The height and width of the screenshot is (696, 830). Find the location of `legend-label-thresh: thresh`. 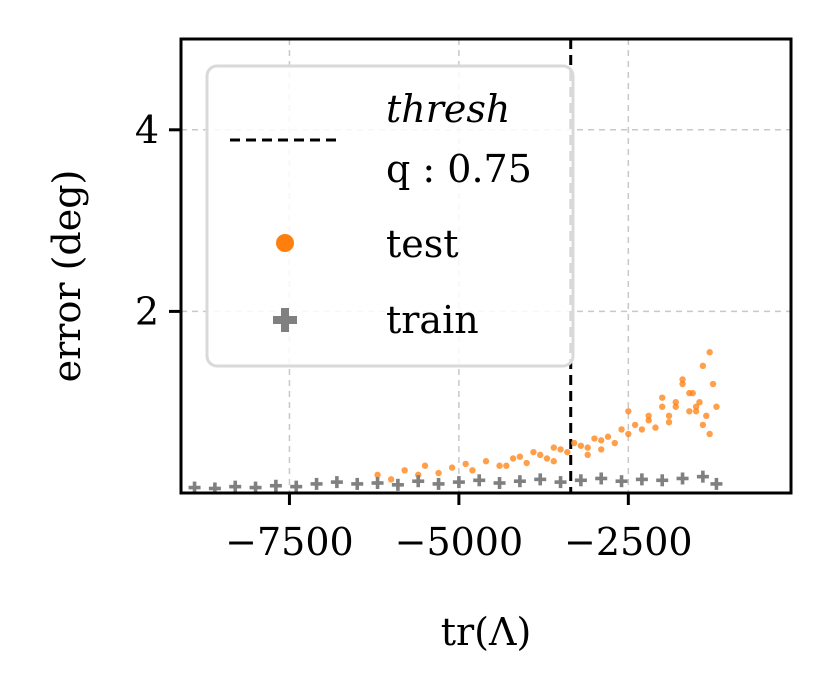

legend-label-thresh: thresh is located at coordinates (448, 109).